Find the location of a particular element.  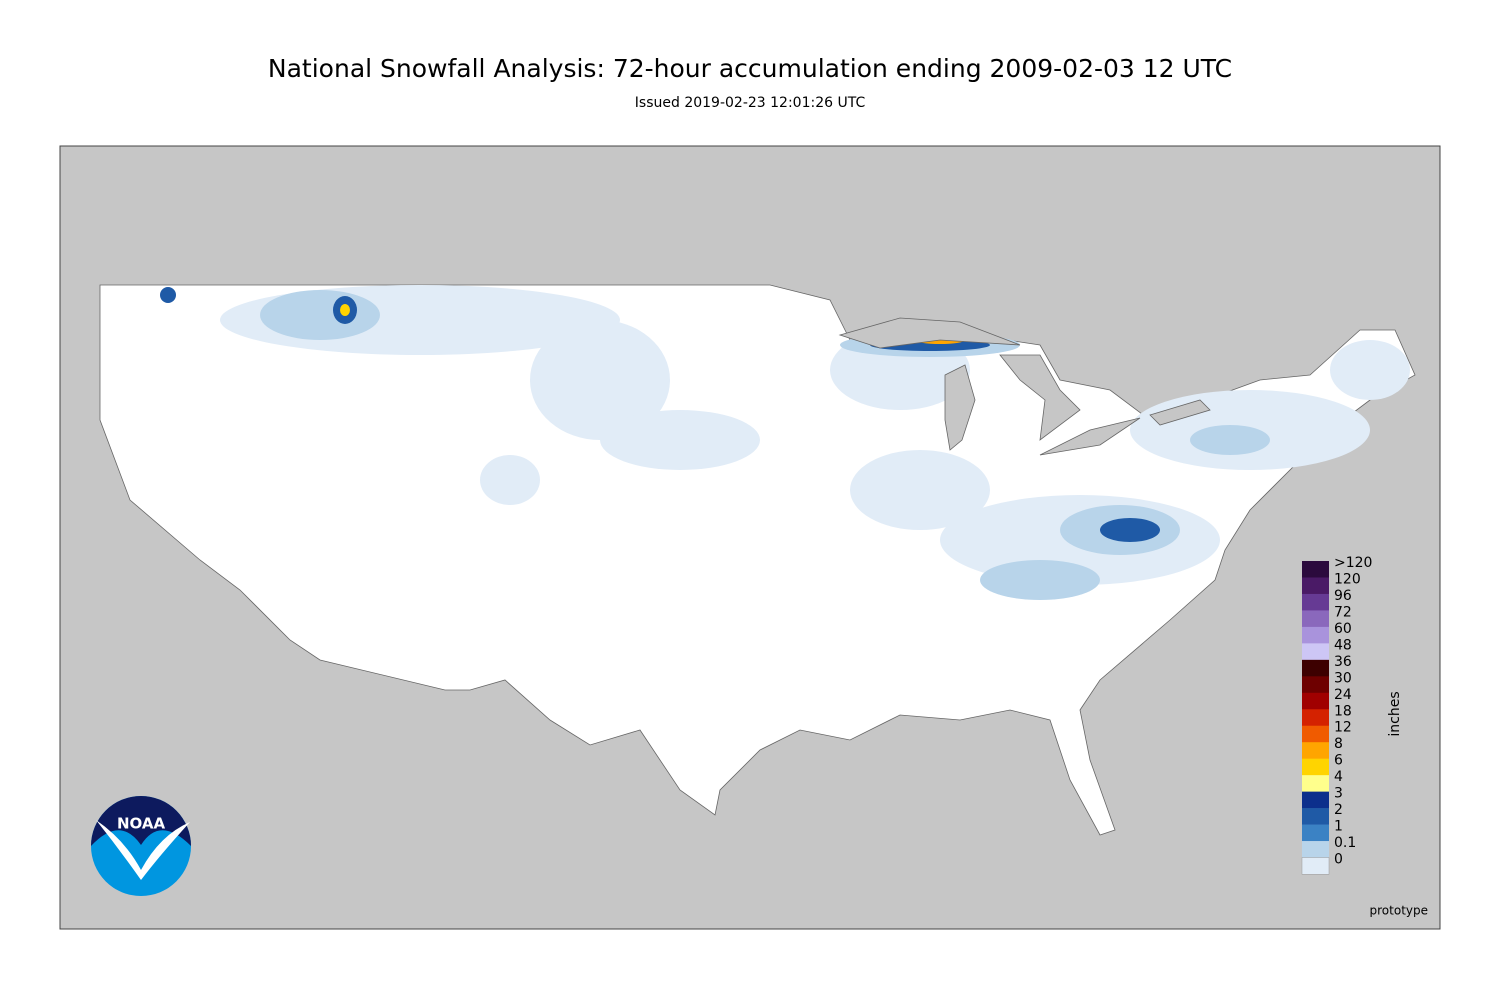

legend-entry: 4 is located at coordinates (1338, 777).